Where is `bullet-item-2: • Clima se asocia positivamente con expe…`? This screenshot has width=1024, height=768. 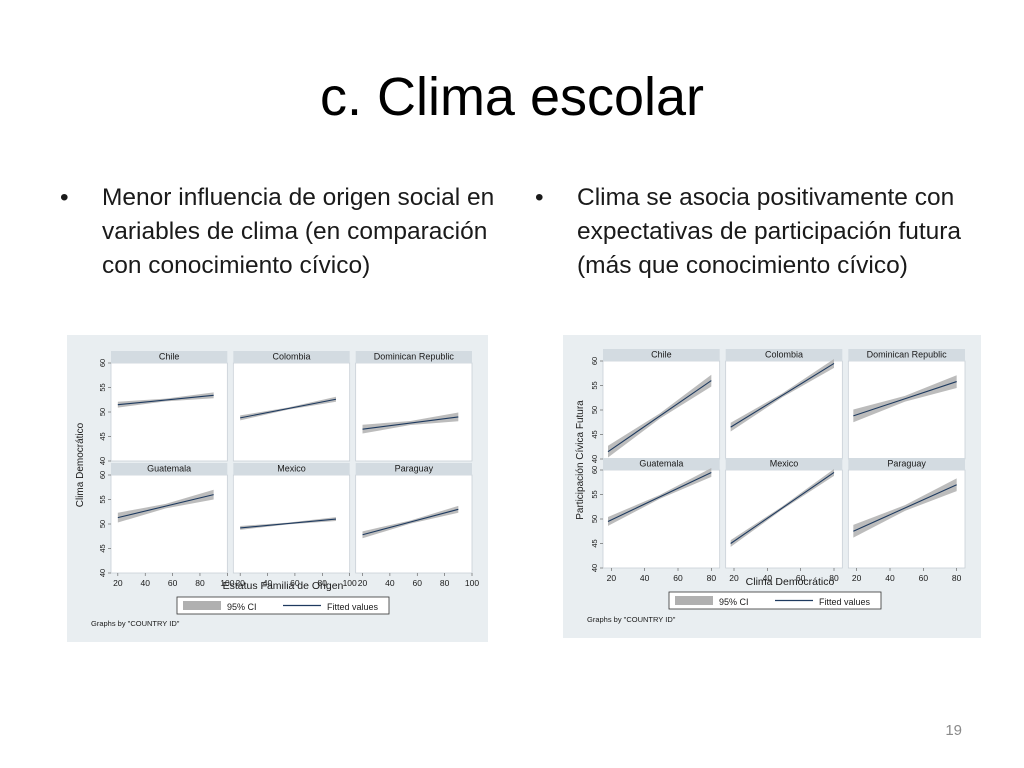
bullet-item-2: • Clima se asocia positivamente con expe… is located at coordinates (756, 232).